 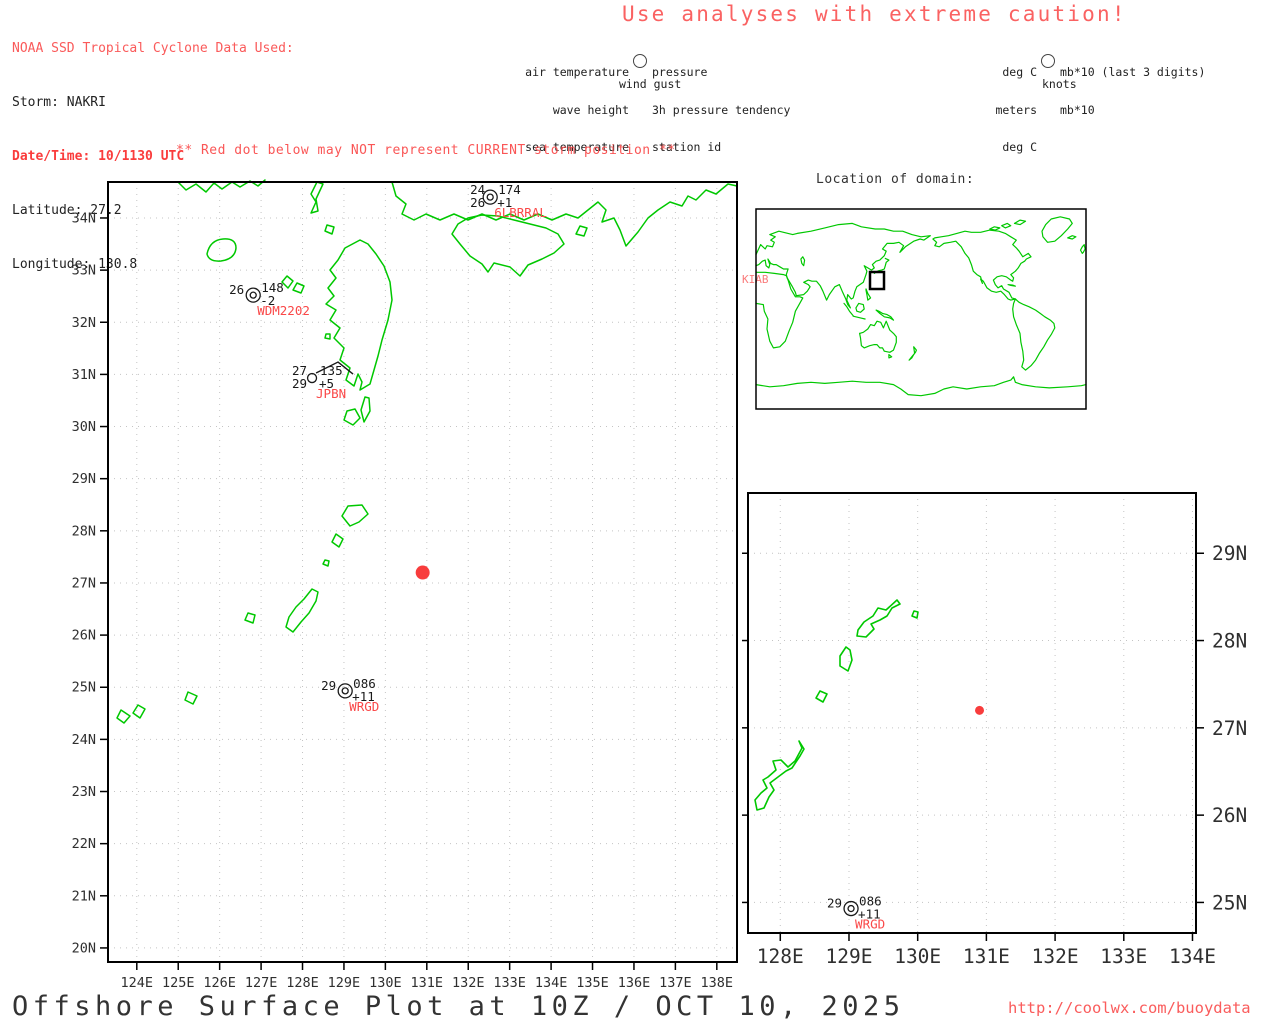 I want to click on header-datetime: Date/Time: 10/1130 UTC, so click(x=98, y=156).